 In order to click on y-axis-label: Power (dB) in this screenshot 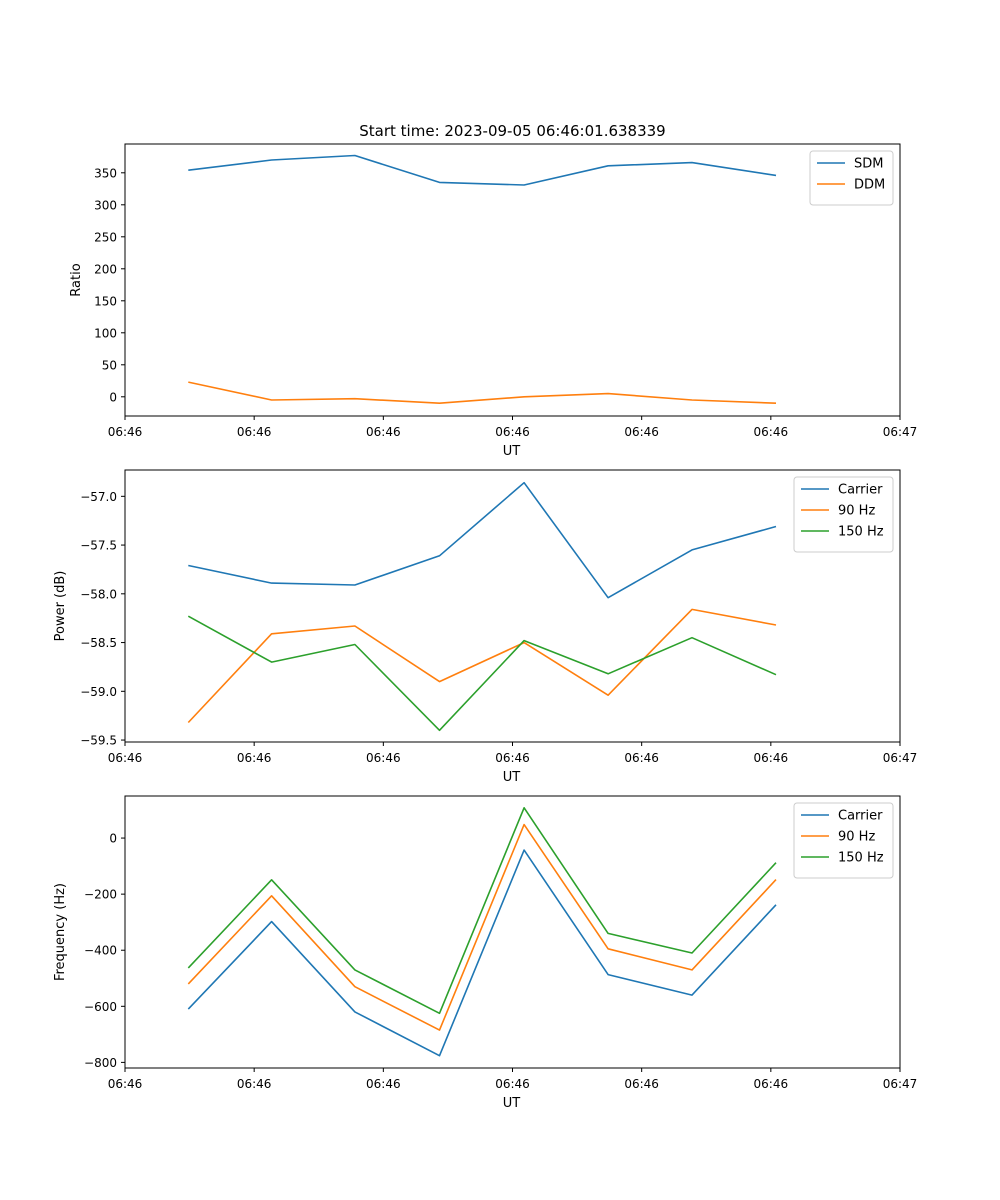, I will do `click(60, 606)`.